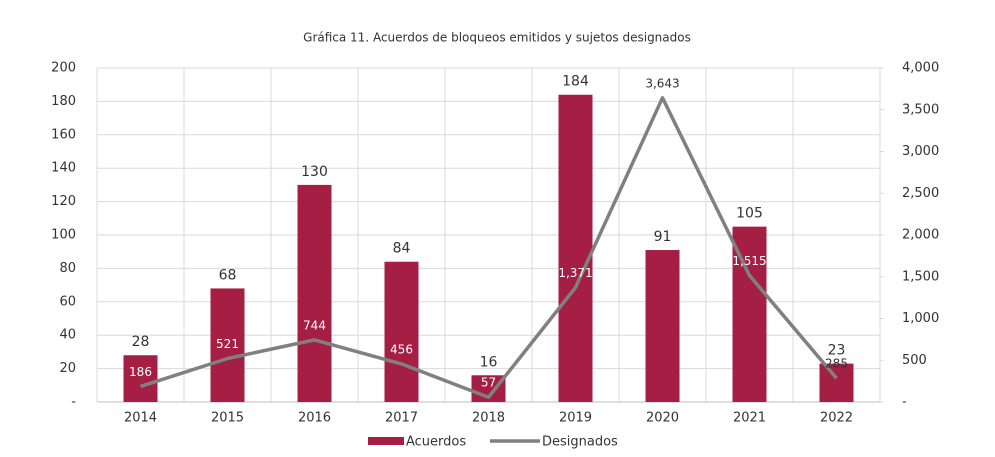  I want to click on y-tick-label: 40, so click(67, 335).